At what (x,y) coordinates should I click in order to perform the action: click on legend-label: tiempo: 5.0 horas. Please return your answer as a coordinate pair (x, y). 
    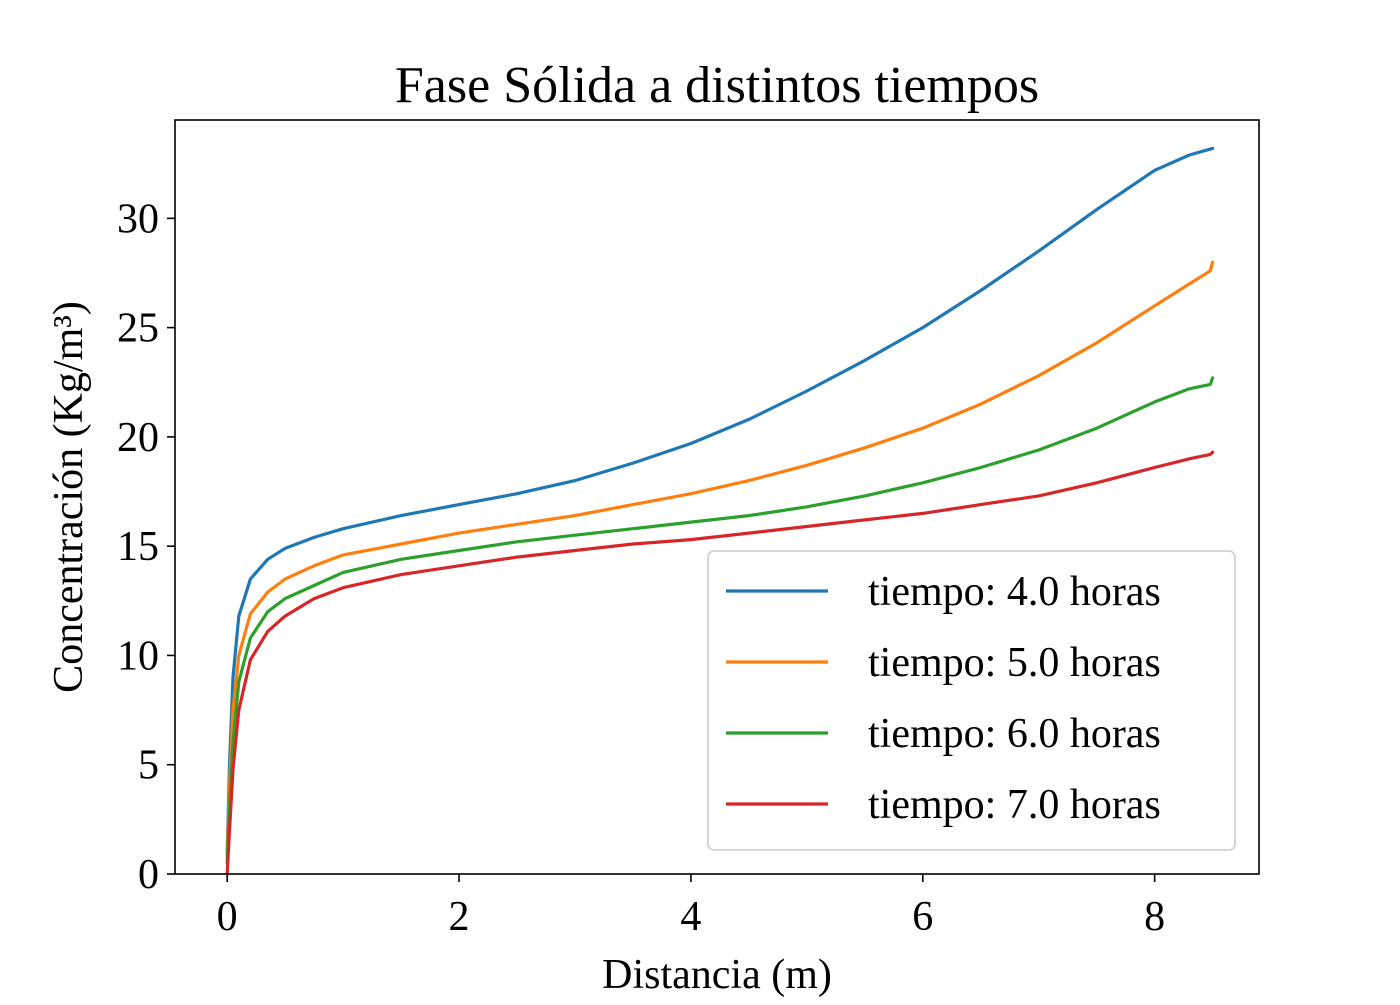
    Looking at the image, I should click on (1014, 663).